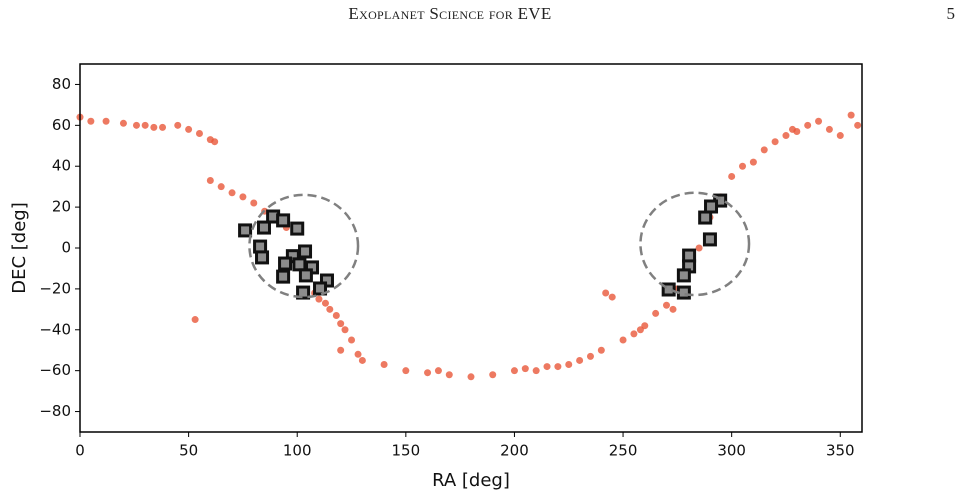  Describe the element at coordinates (61, 166) in the screenshot. I see `y-tick-label: 40` at that location.